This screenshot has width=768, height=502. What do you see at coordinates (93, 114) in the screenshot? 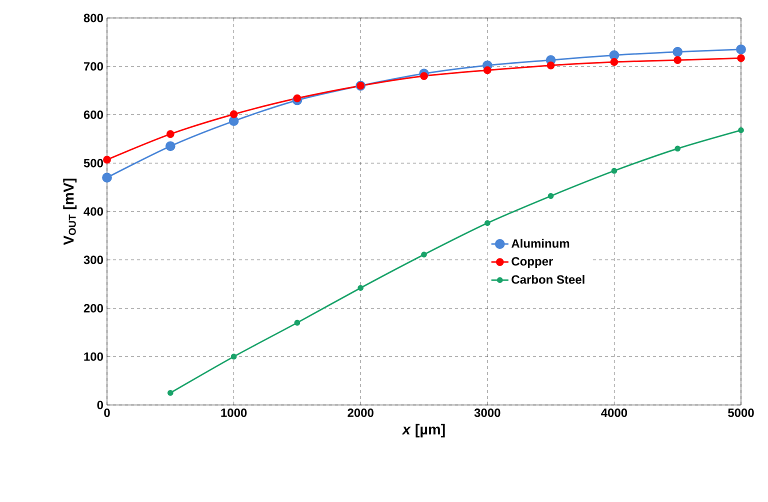
I see `y-tick-label: 600` at bounding box center [93, 114].